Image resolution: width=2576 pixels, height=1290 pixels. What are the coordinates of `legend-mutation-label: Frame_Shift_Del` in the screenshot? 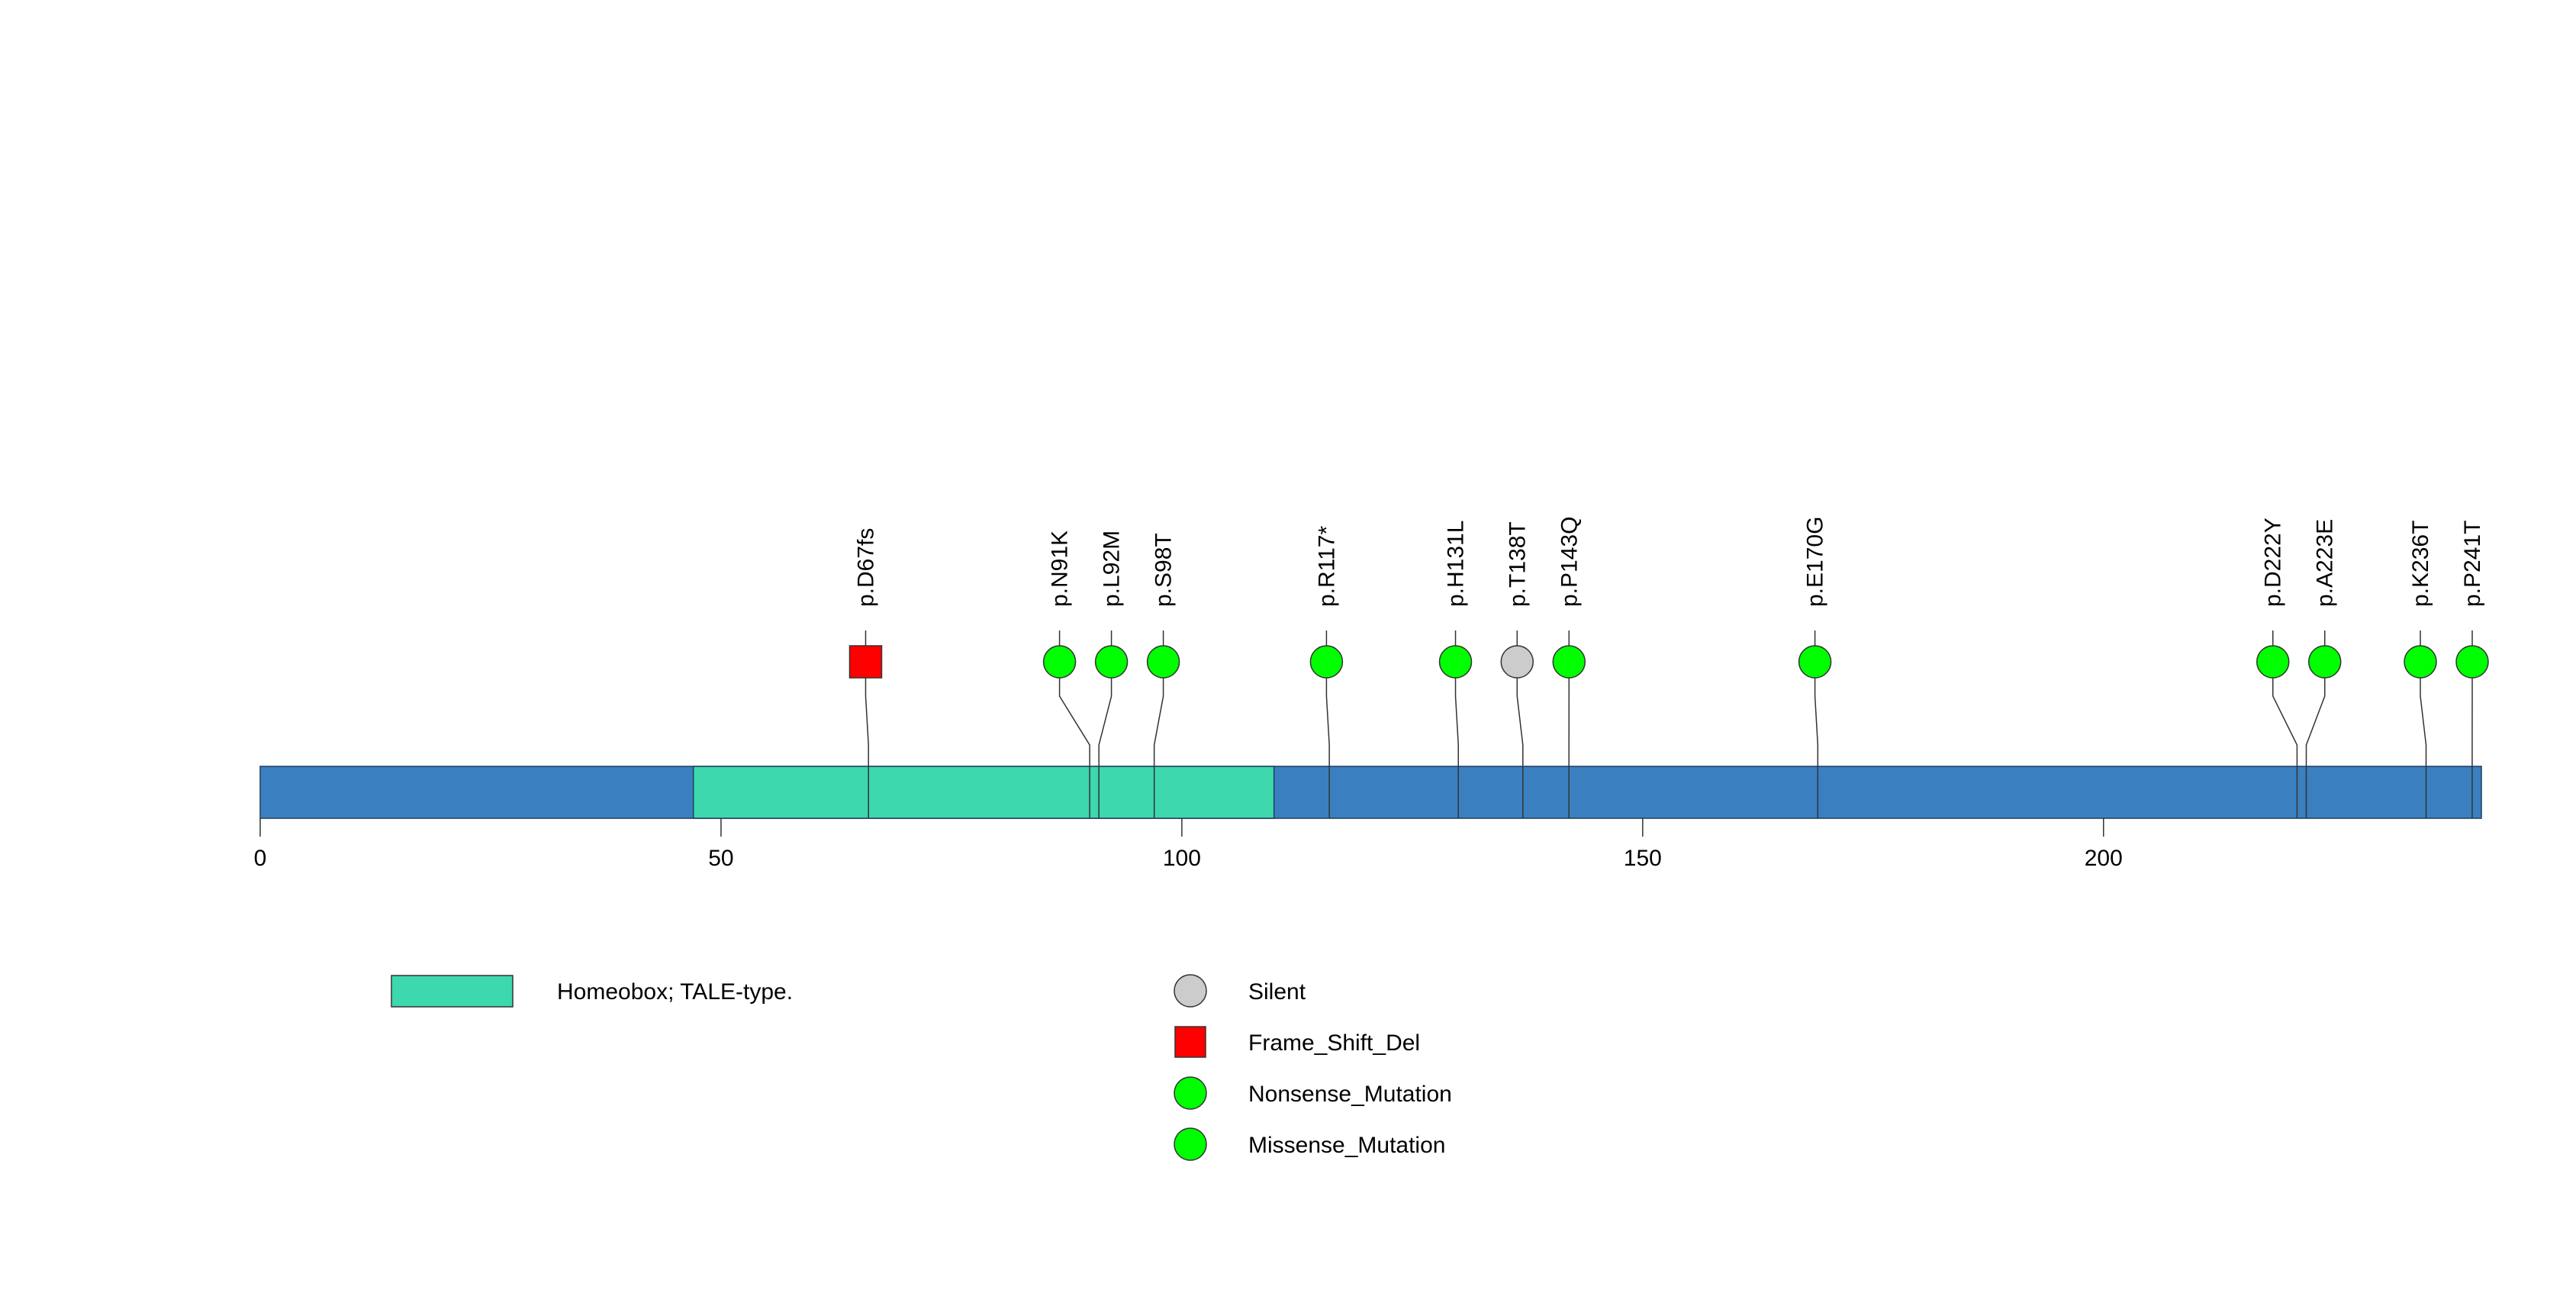 It's located at (1334, 1043).